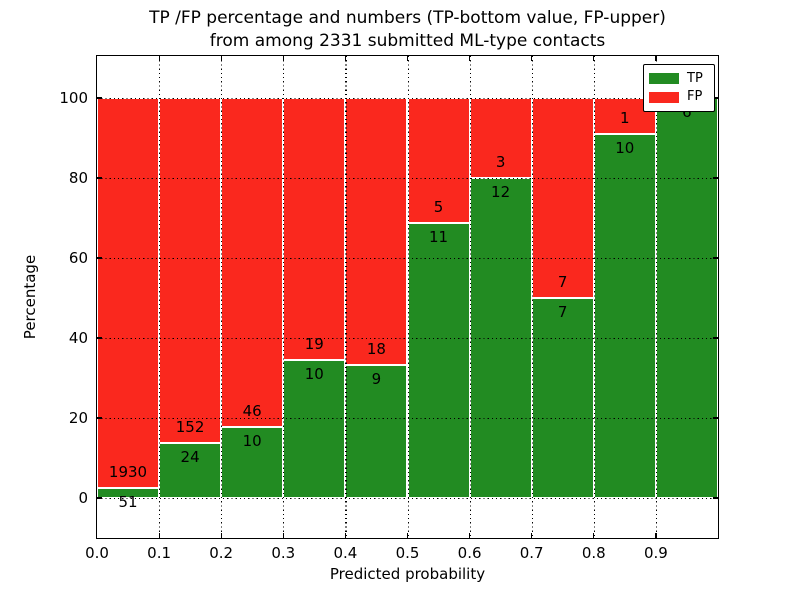 This screenshot has height=600, width=800. I want to click on x-tick-label: 0.0, so click(97, 553).